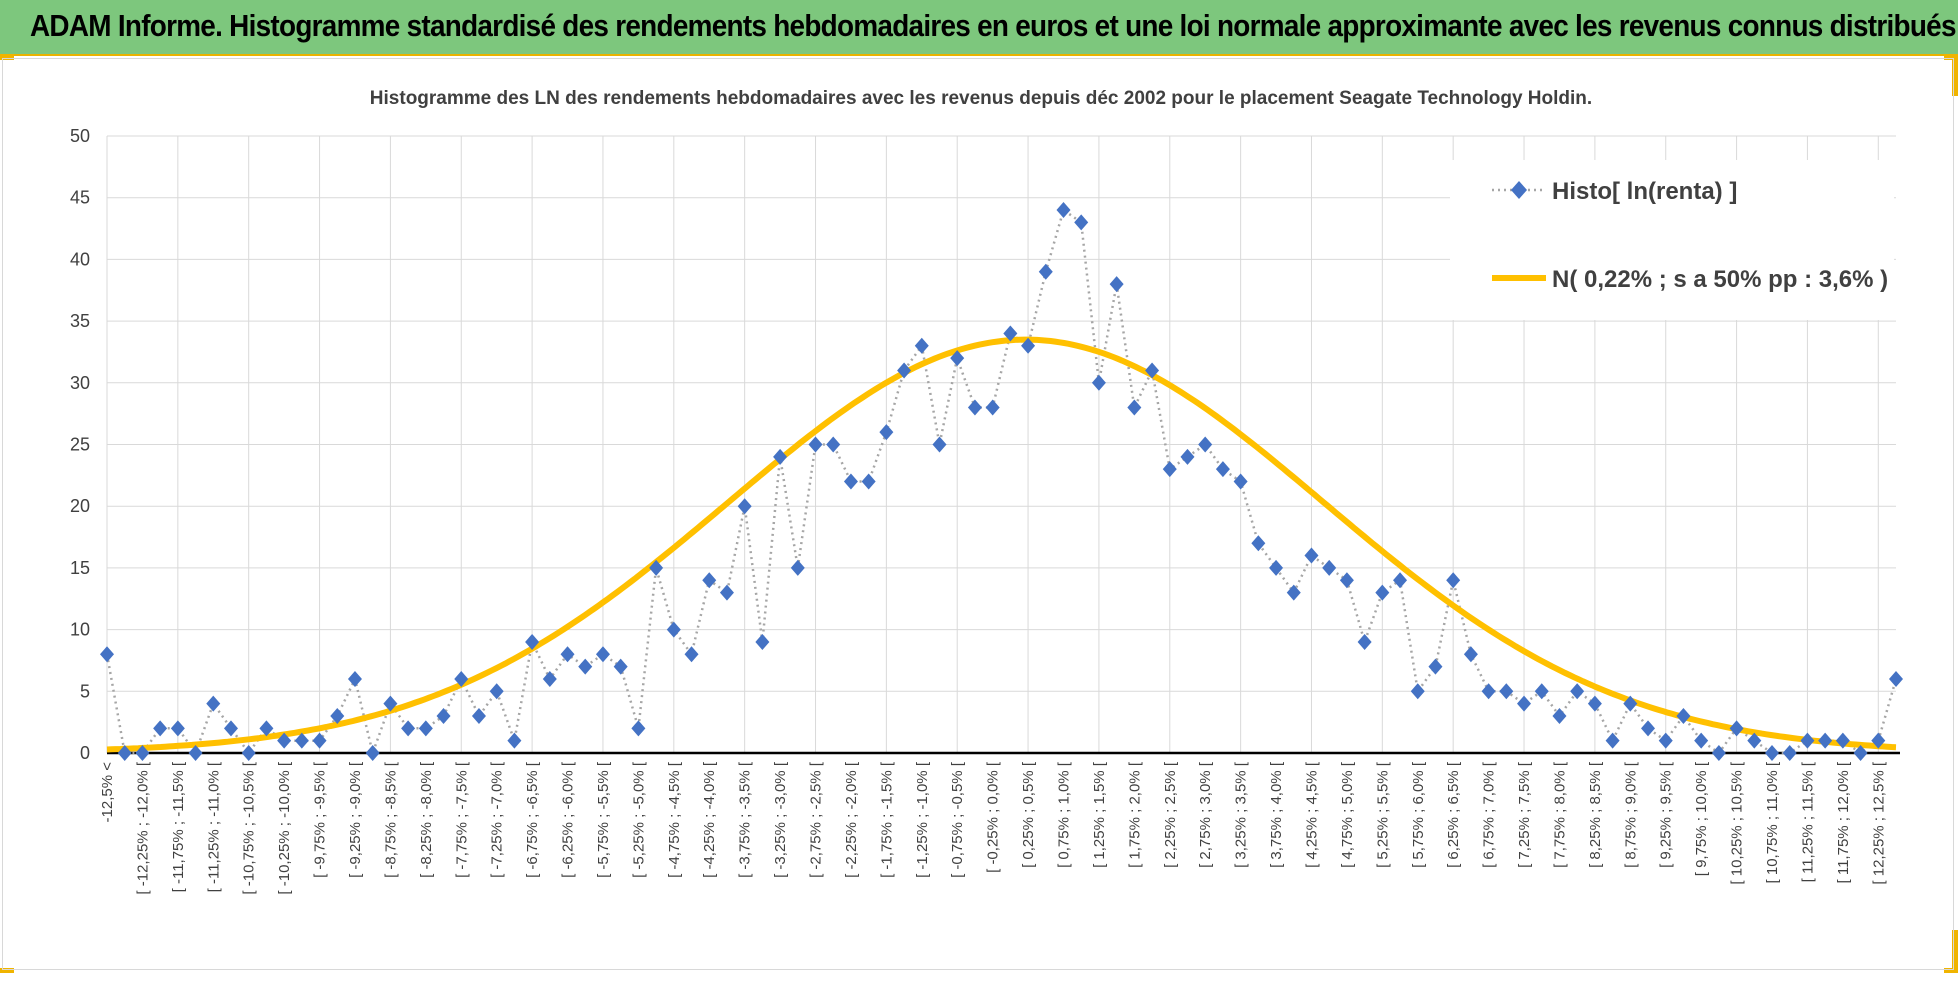 This screenshot has height=984, width=1958. Describe the element at coordinates (1241, 814) in the screenshot. I see `x-tick-label: [ 3,25% ; 3,5% [` at that location.